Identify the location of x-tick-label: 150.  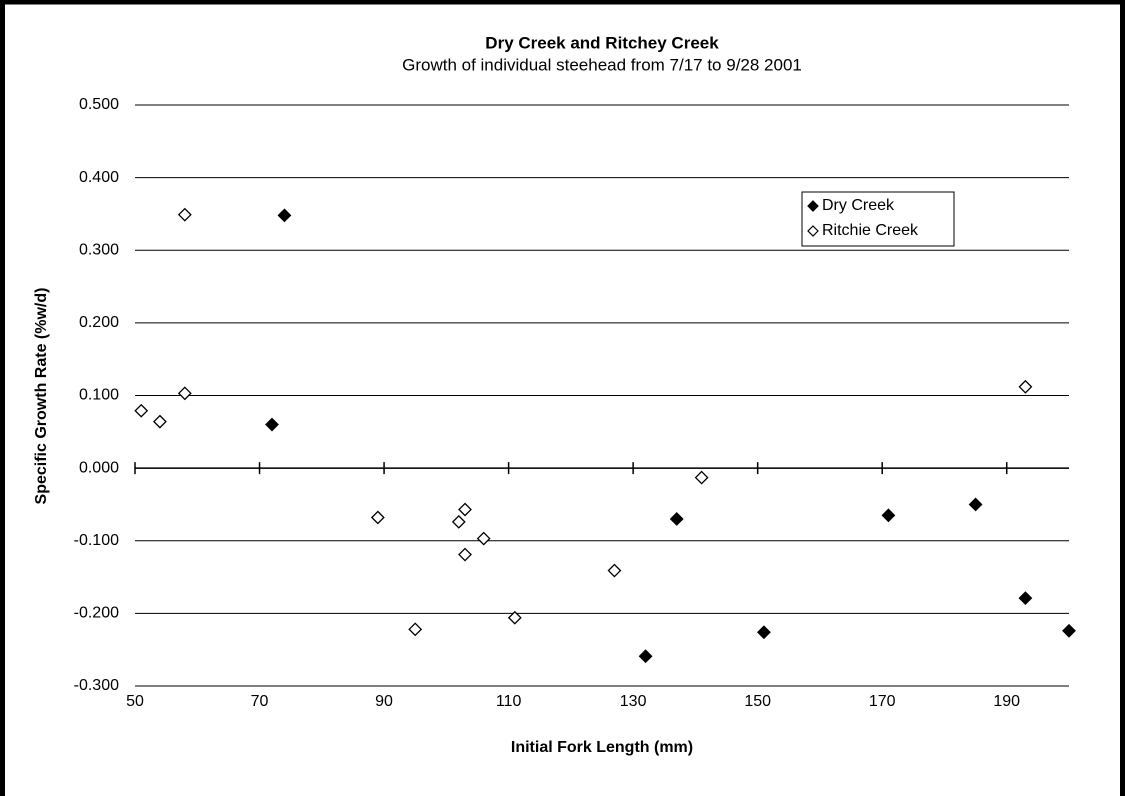
(757, 701).